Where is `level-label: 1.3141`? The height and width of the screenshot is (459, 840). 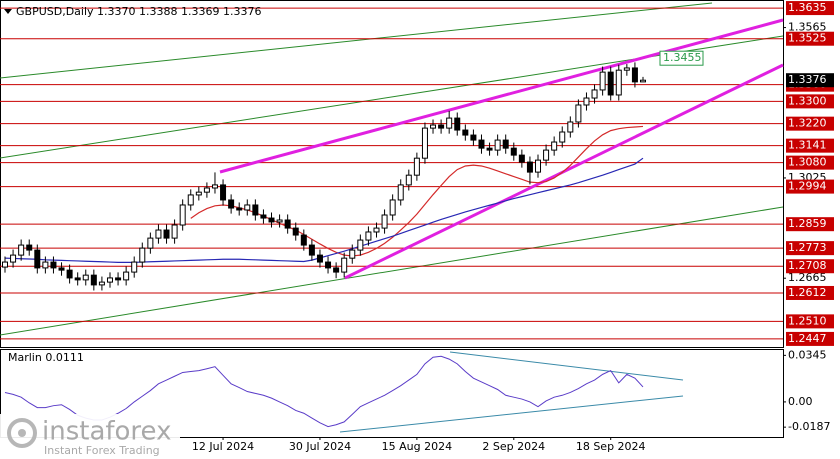 level-label: 1.3141 is located at coordinates (807, 145).